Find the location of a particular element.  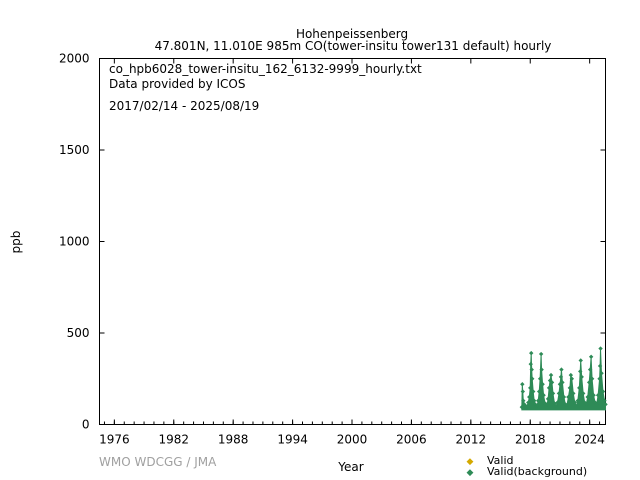

x-tick-label: 2000 is located at coordinates (352, 440).